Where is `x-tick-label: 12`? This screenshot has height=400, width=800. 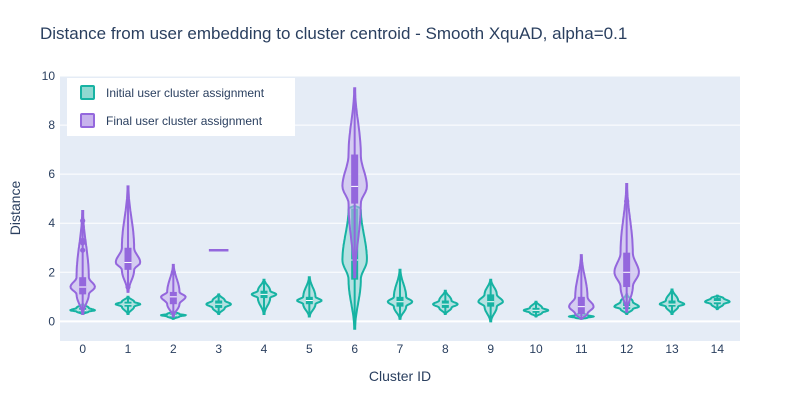 x-tick-label: 12 is located at coordinates (627, 349).